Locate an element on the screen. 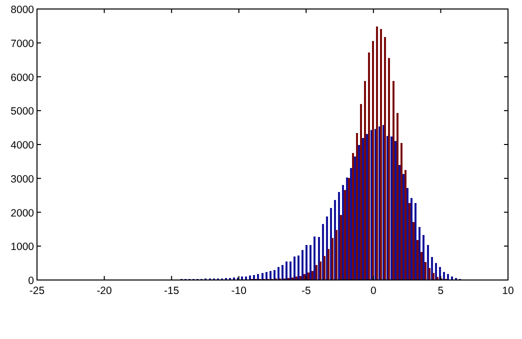 This screenshot has width=522, height=339. x-tick-label: 0 is located at coordinates (373, 291).